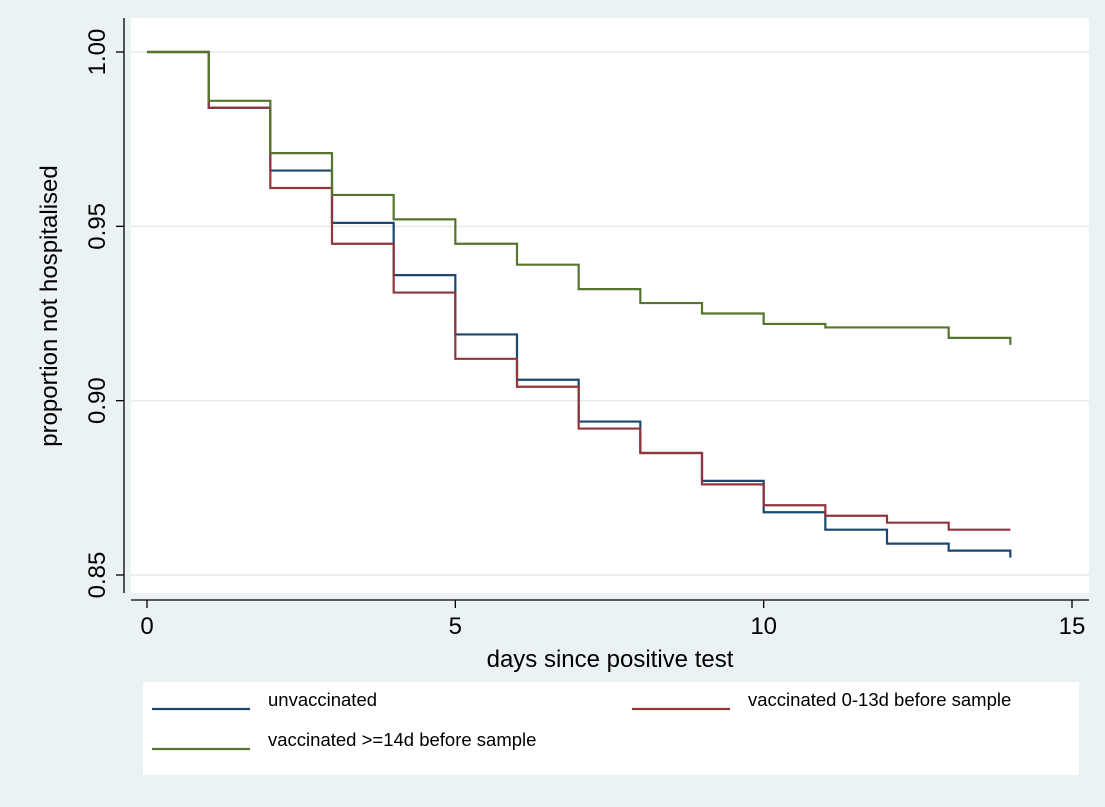 The height and width of the screenshot is (807, 1105). Describe the element at coordinates (322, 699) in the screenshot. I see `legend-label-0: unvaccinated` at that location.